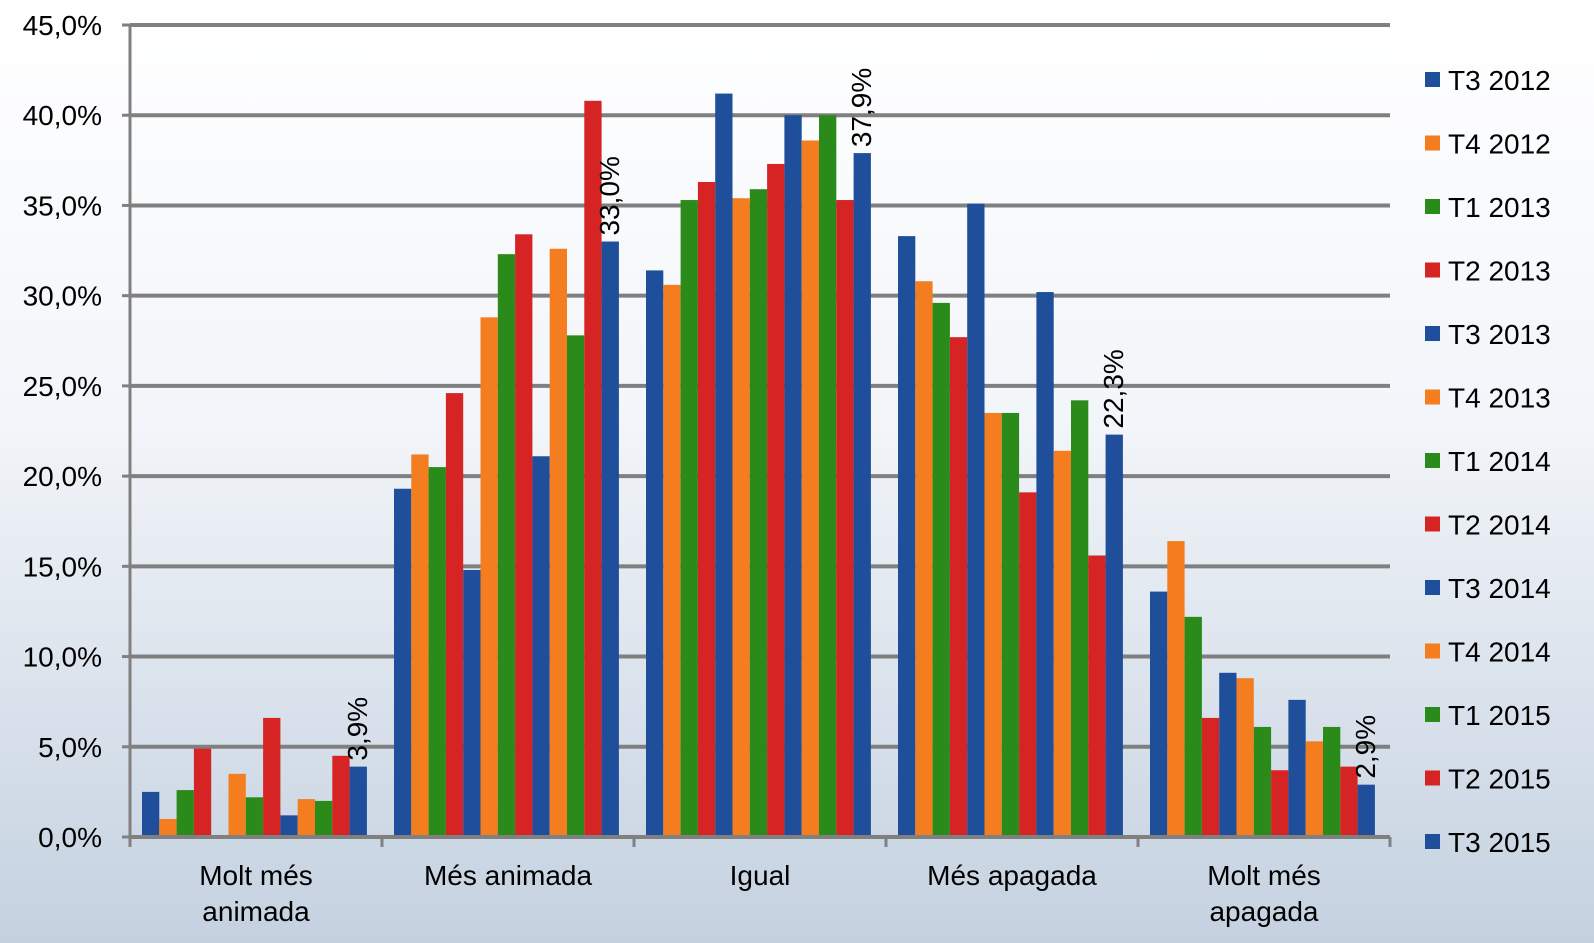 Image resolution: width=1594 pixels, height=943 pixels. Describe the element at coordinates (62, 476) in the screenshot. I see `y-tick-label: 20,0%` at that location.